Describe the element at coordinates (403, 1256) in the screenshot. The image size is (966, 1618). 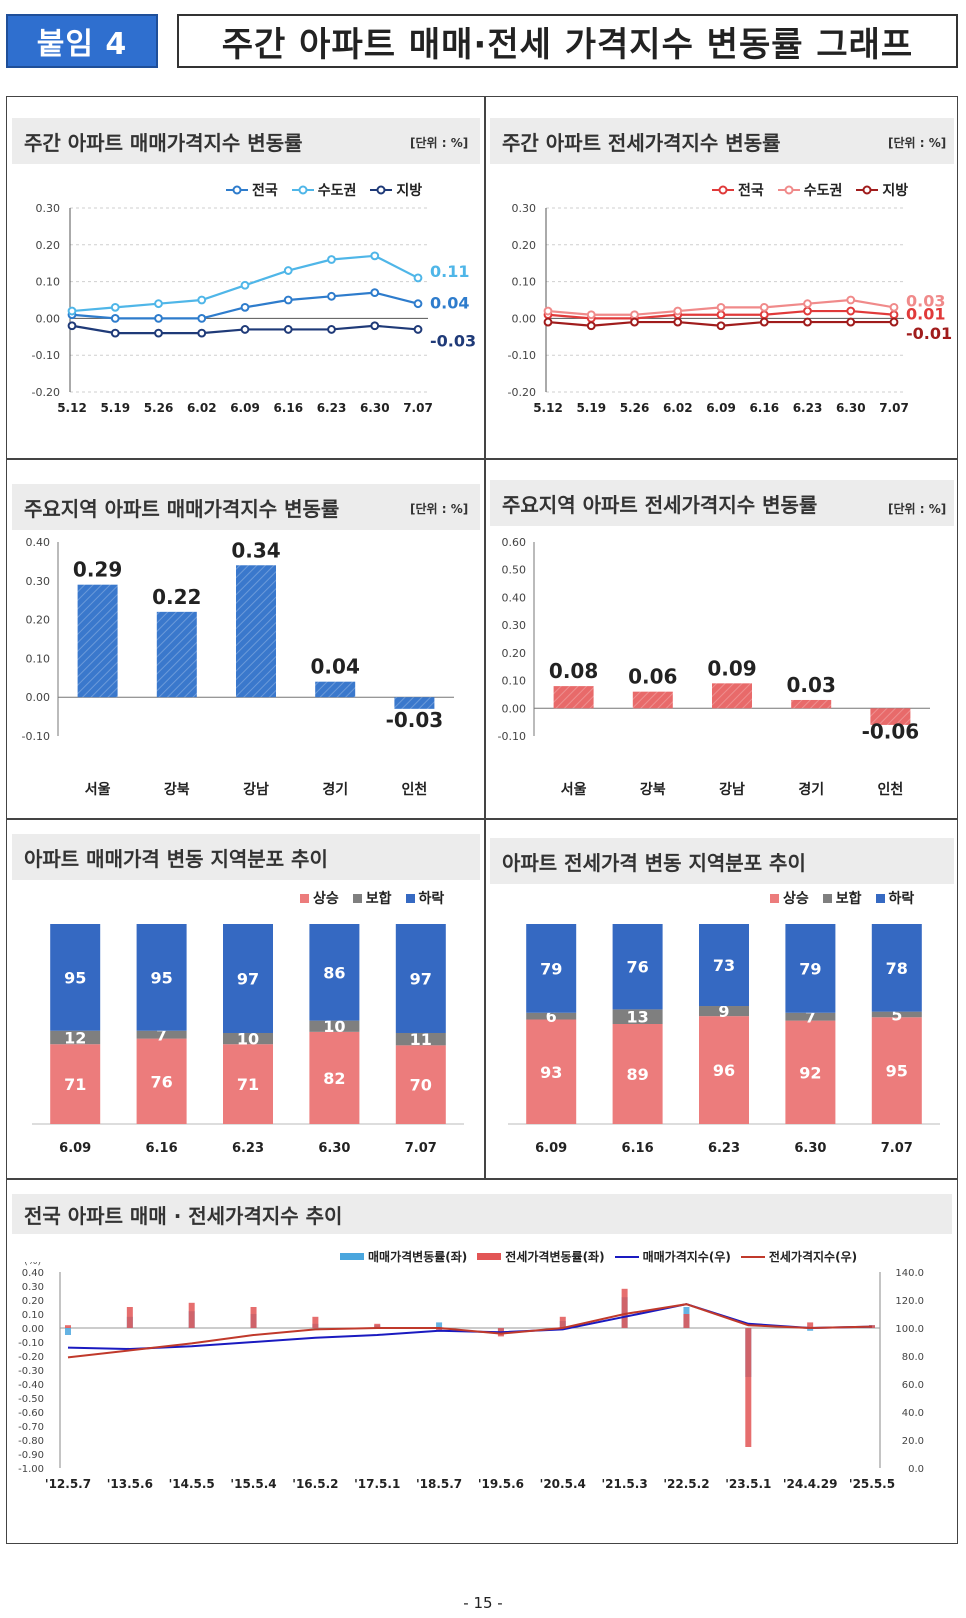
I see `legend-item: 매매가격변동률(좌)` at that location.